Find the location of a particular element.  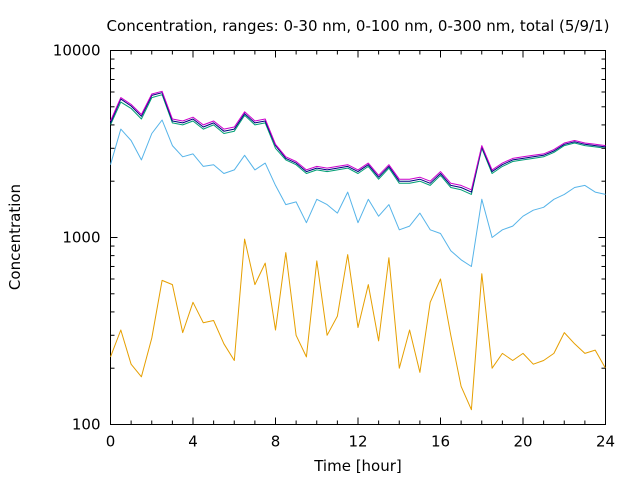

x-tick-label: 8 is located at coordinates (276, 442).